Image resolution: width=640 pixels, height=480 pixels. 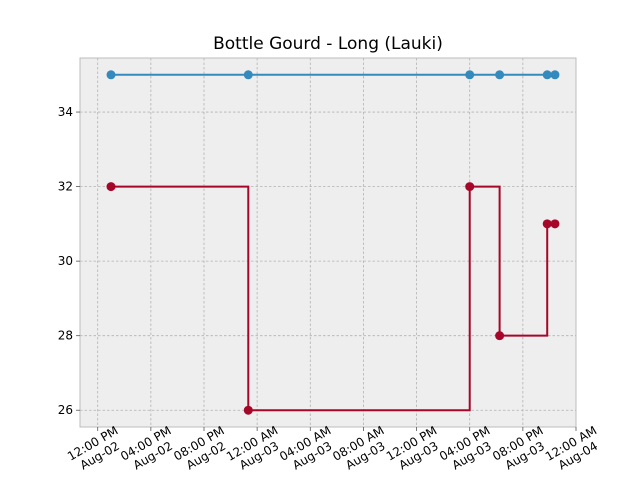 I want to click on y-tick-label: 28, so click(x=65, y=336).